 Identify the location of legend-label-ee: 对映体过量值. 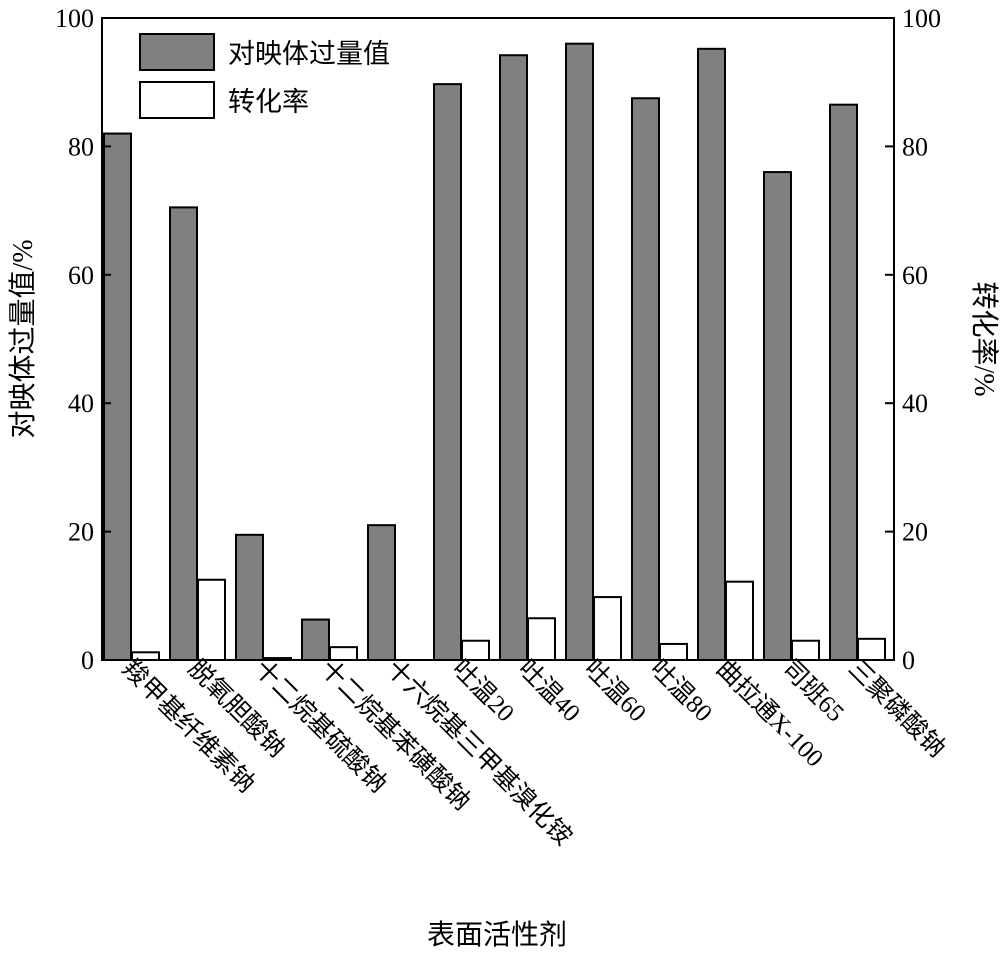
(309, 54).